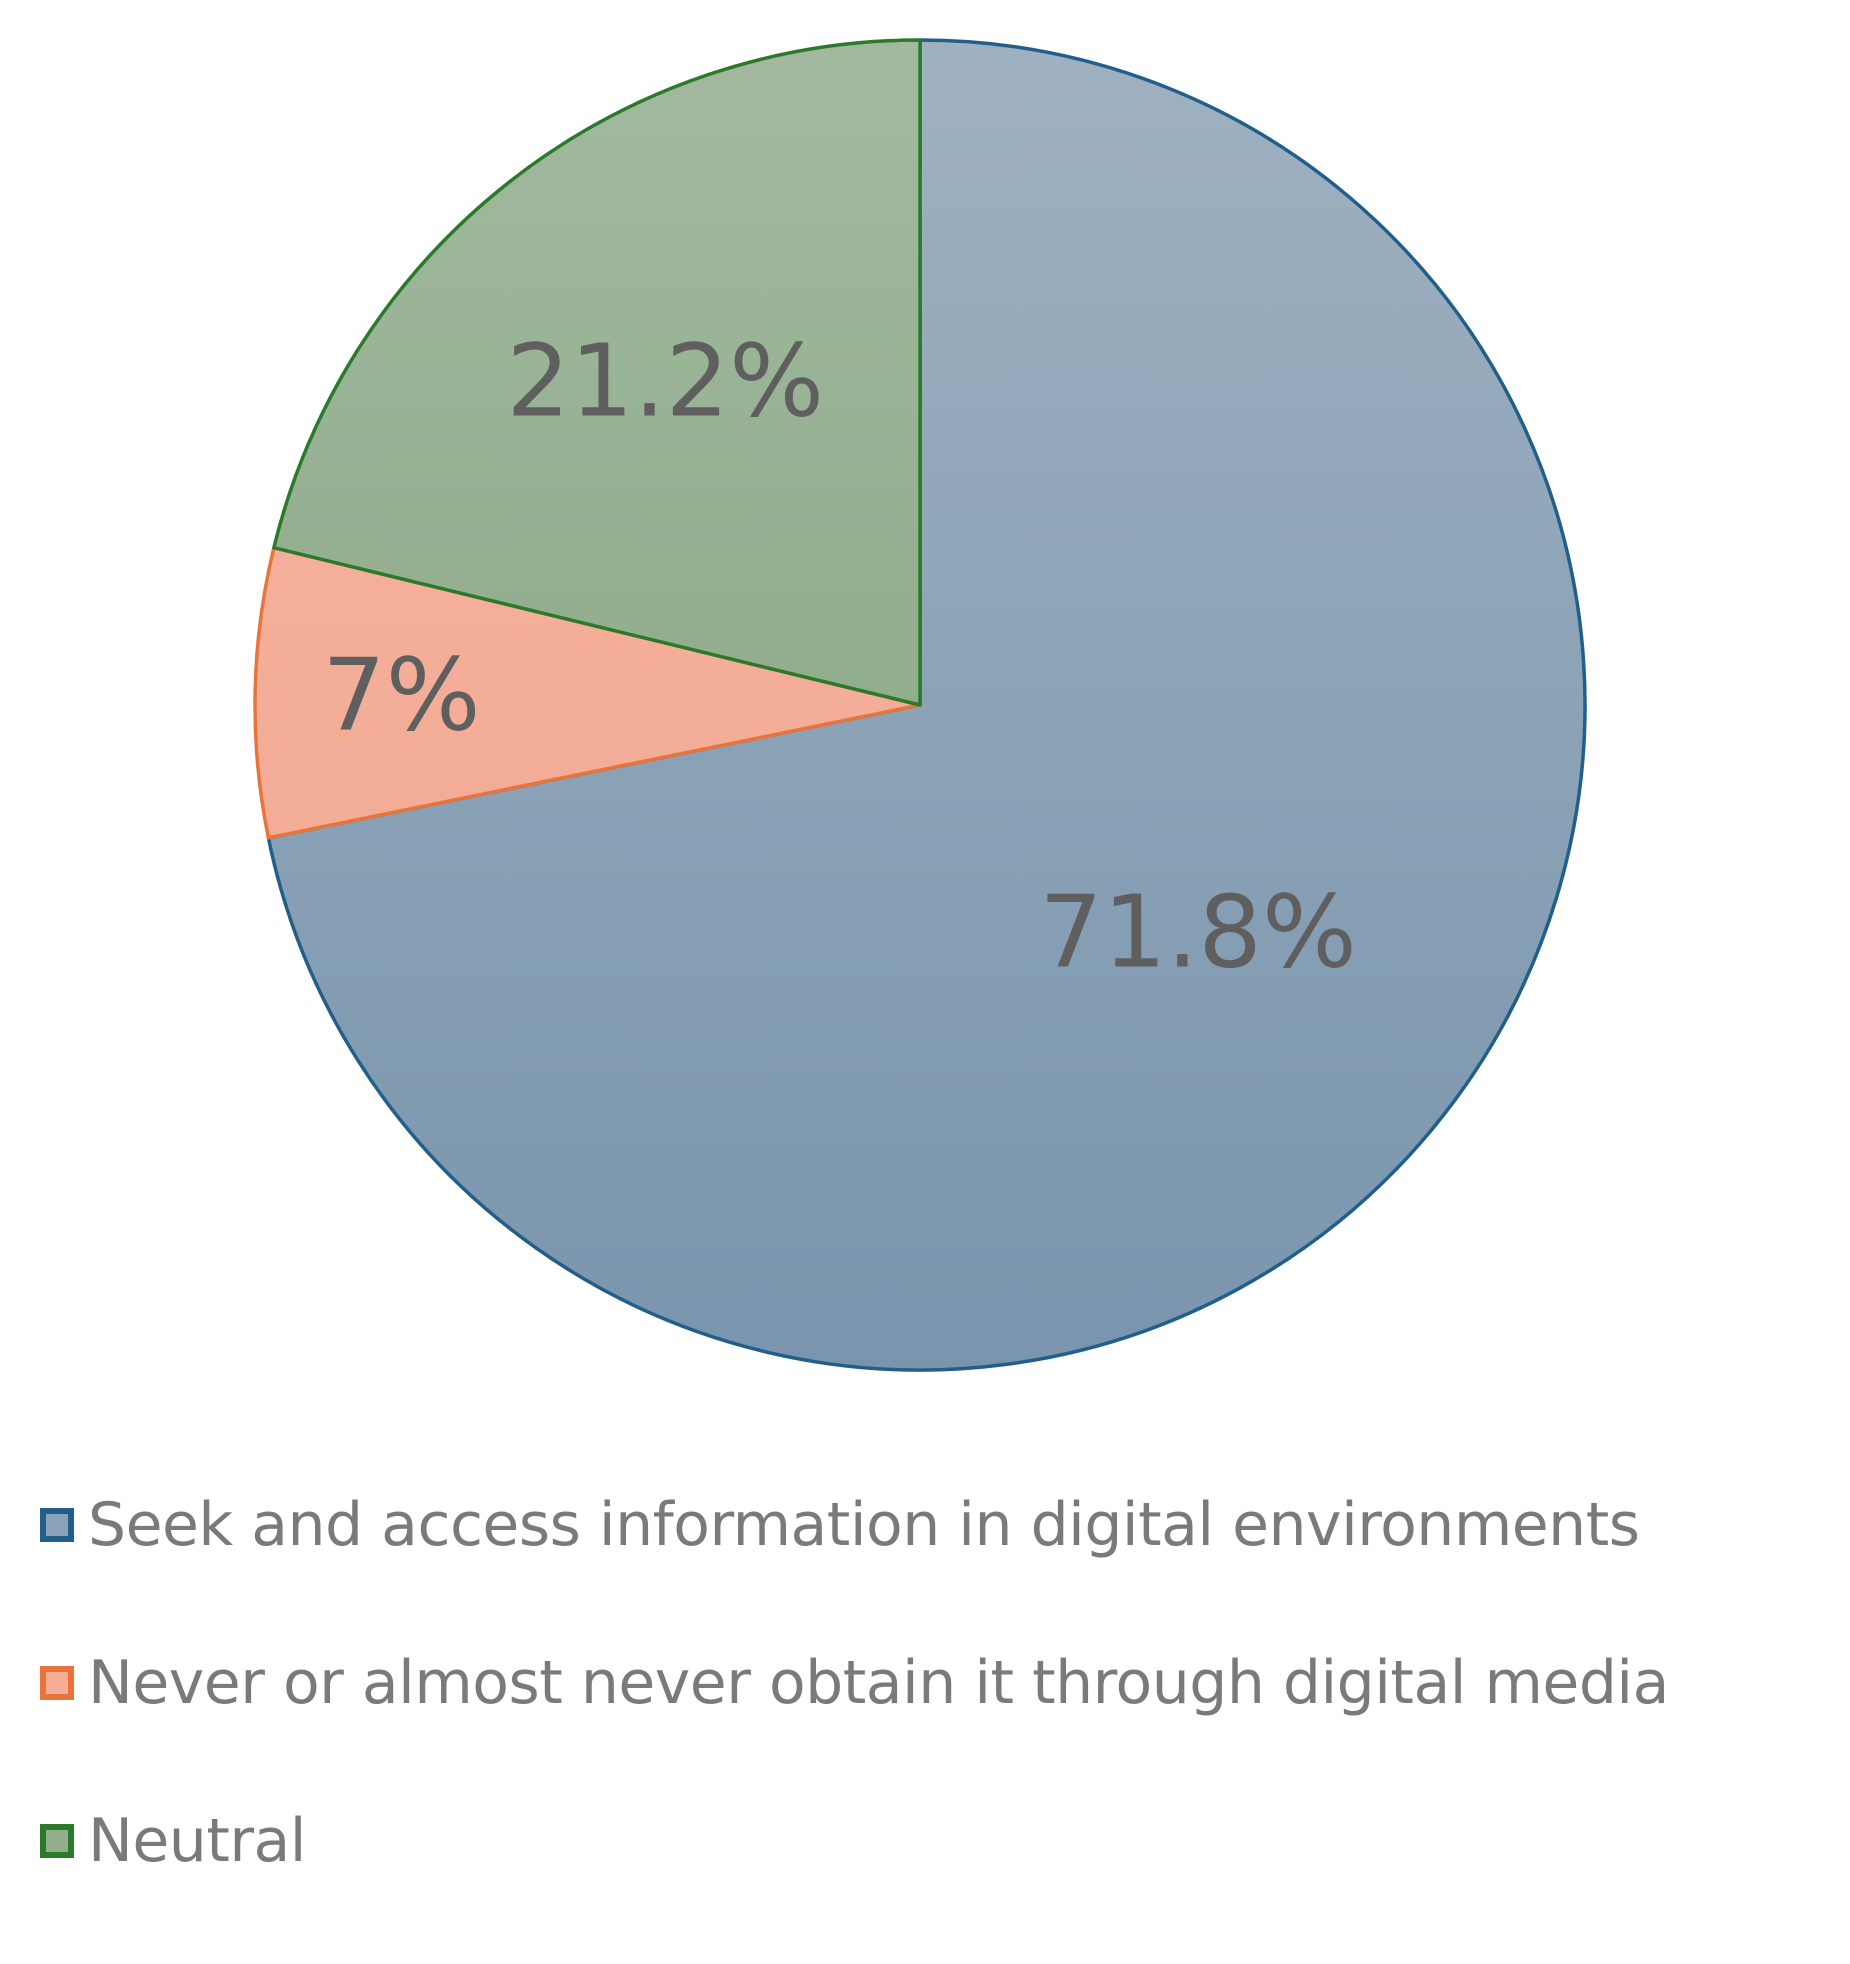 This screenshot has height=1964, width=1850. I want to click on pie-slice-never, so click(587, 692).